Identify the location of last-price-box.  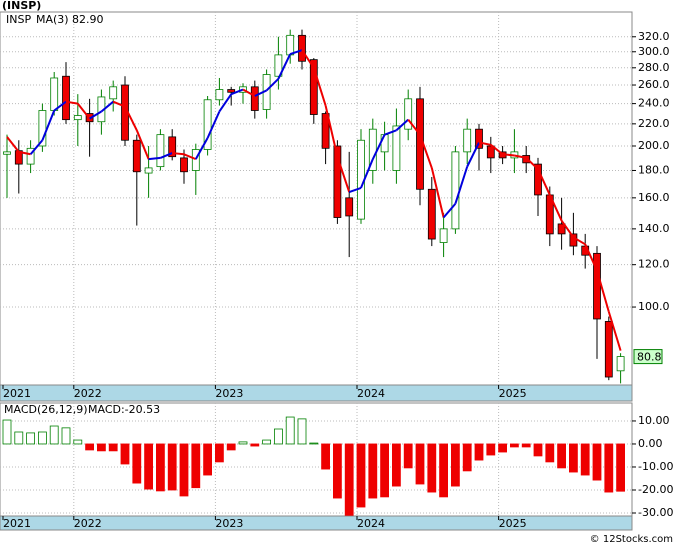
(648, 357).